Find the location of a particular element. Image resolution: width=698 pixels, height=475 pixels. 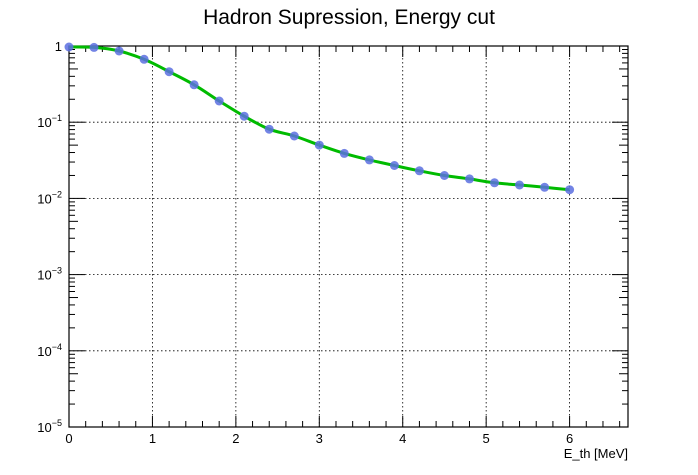

chart-title: Hadron Supression, Energy cut is located at coordinates (349, 17).